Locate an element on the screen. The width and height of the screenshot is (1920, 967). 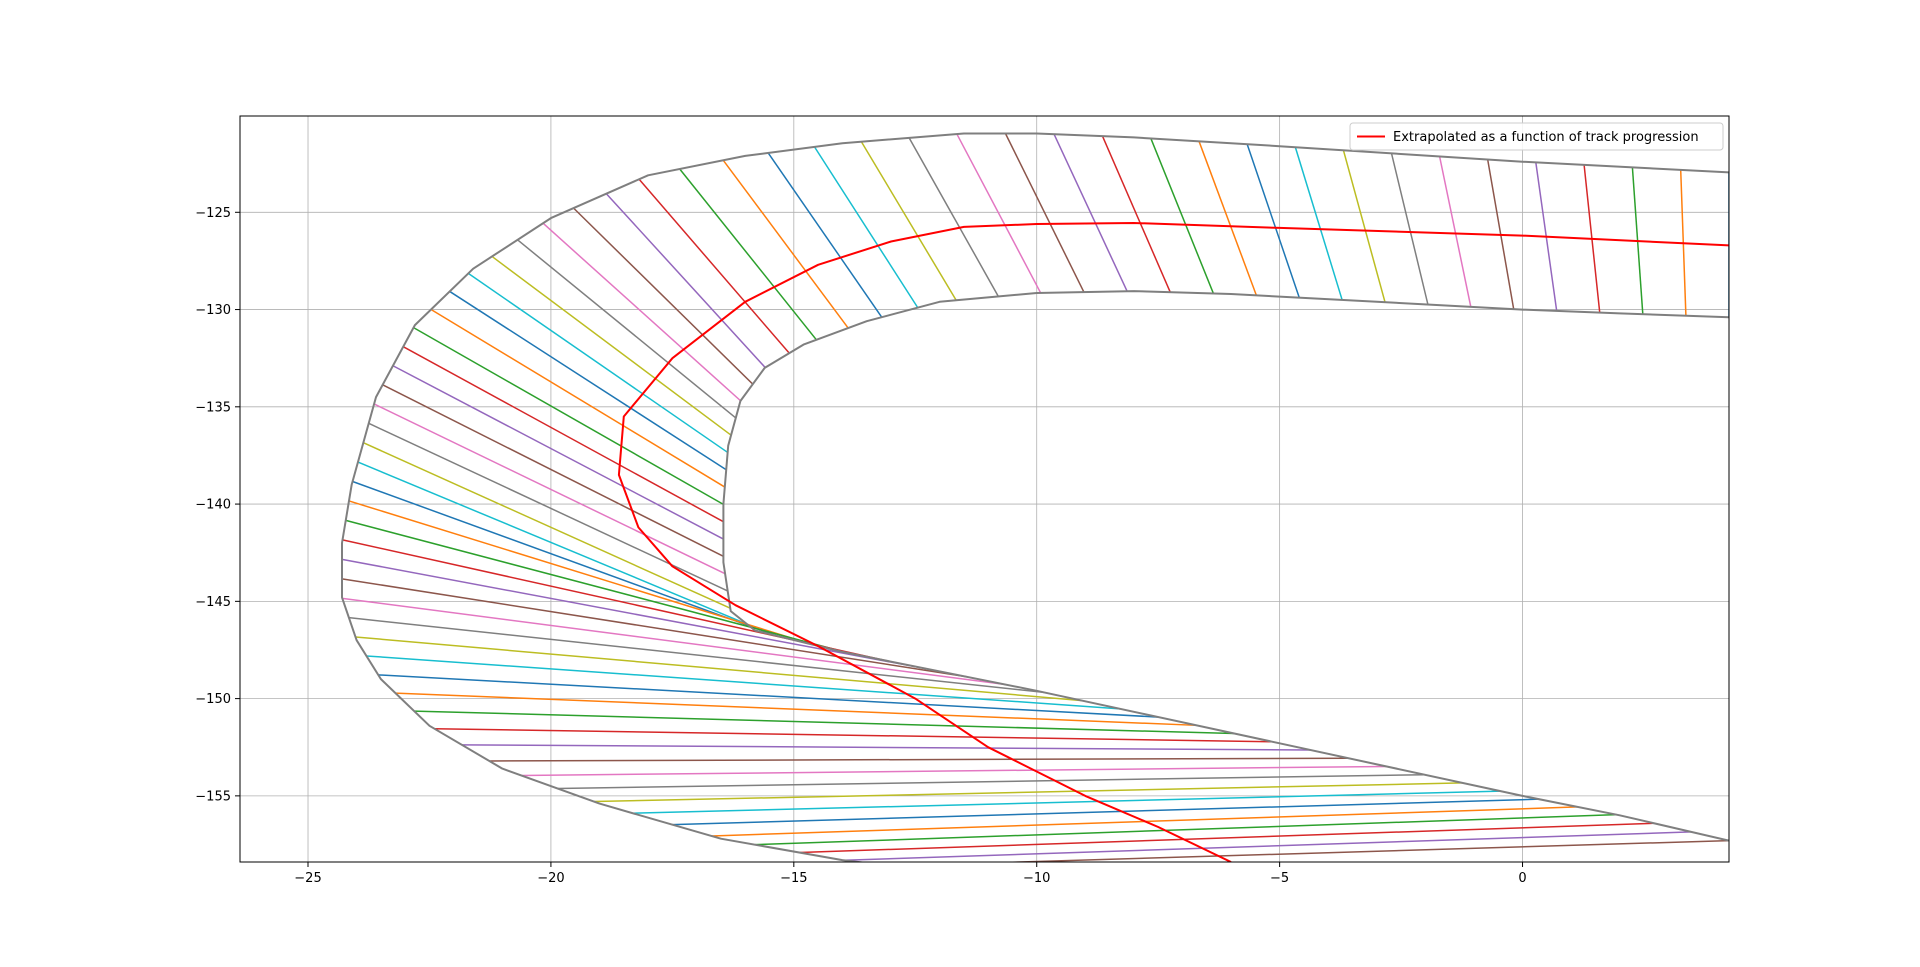
y-tick-label: −155 is located at coordinates (213, 796).